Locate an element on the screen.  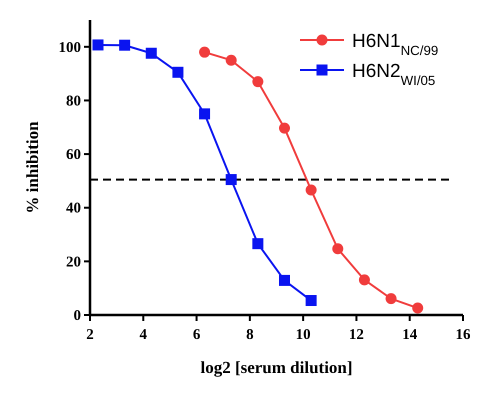
x-tick-label: 12 is located at coordinates (356, 335).